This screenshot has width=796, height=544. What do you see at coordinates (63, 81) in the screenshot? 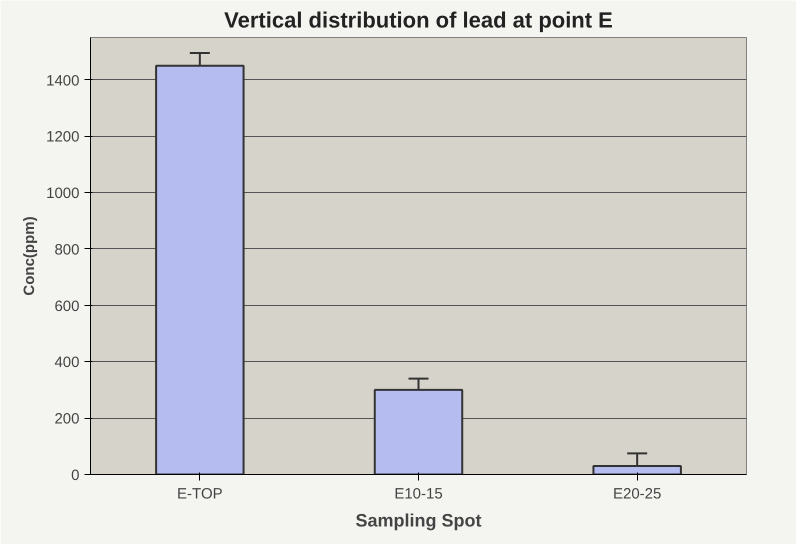
I see `y-tick-label: 1400` at bounding box center [63, 81].